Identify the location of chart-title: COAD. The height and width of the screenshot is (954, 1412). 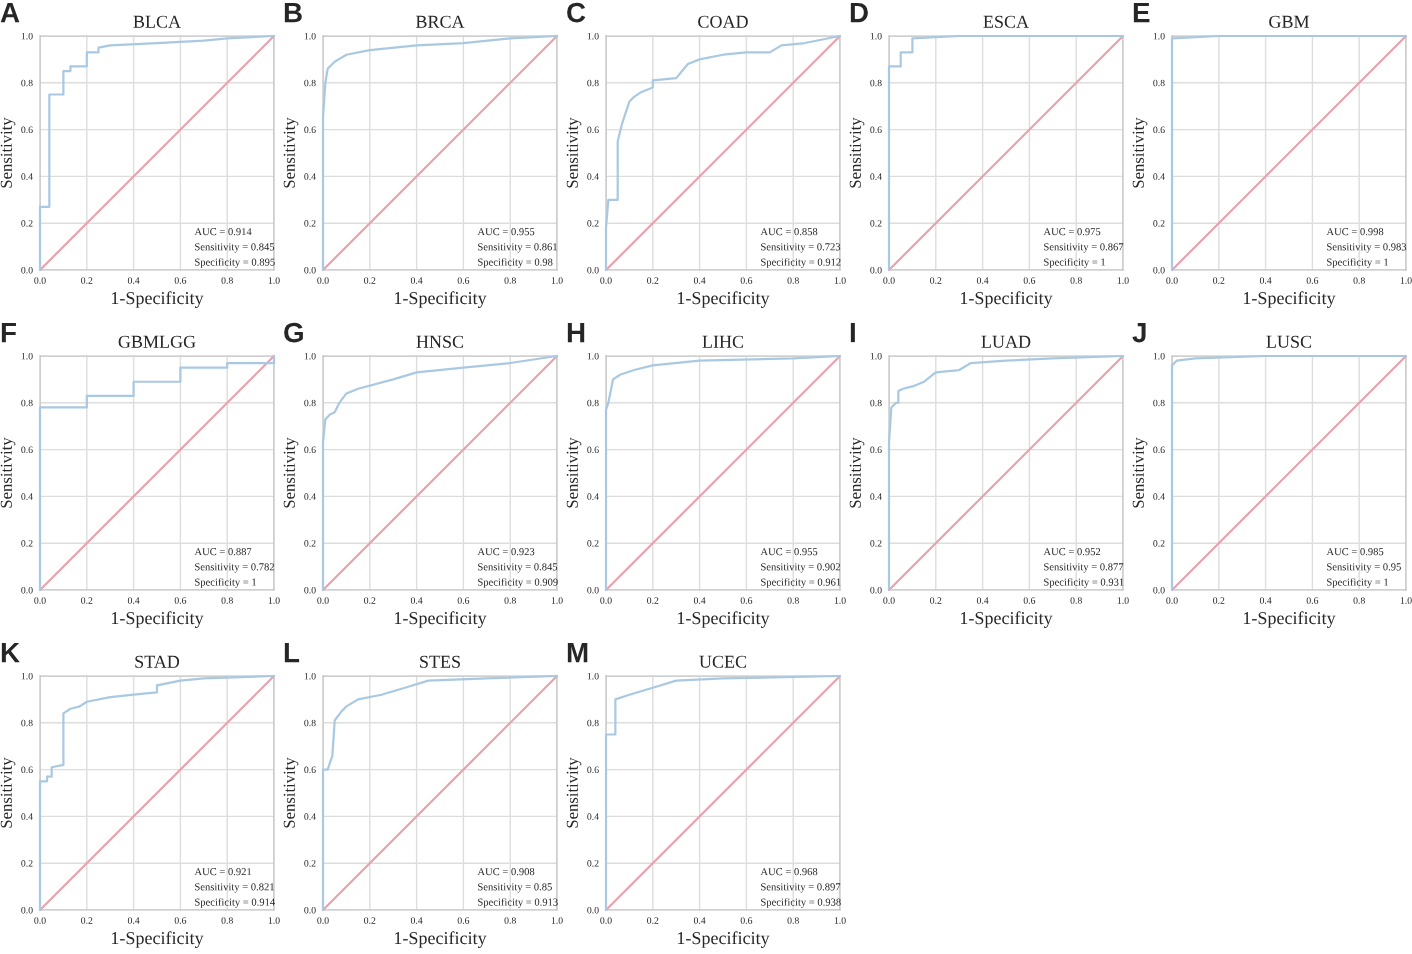
(723, 21).